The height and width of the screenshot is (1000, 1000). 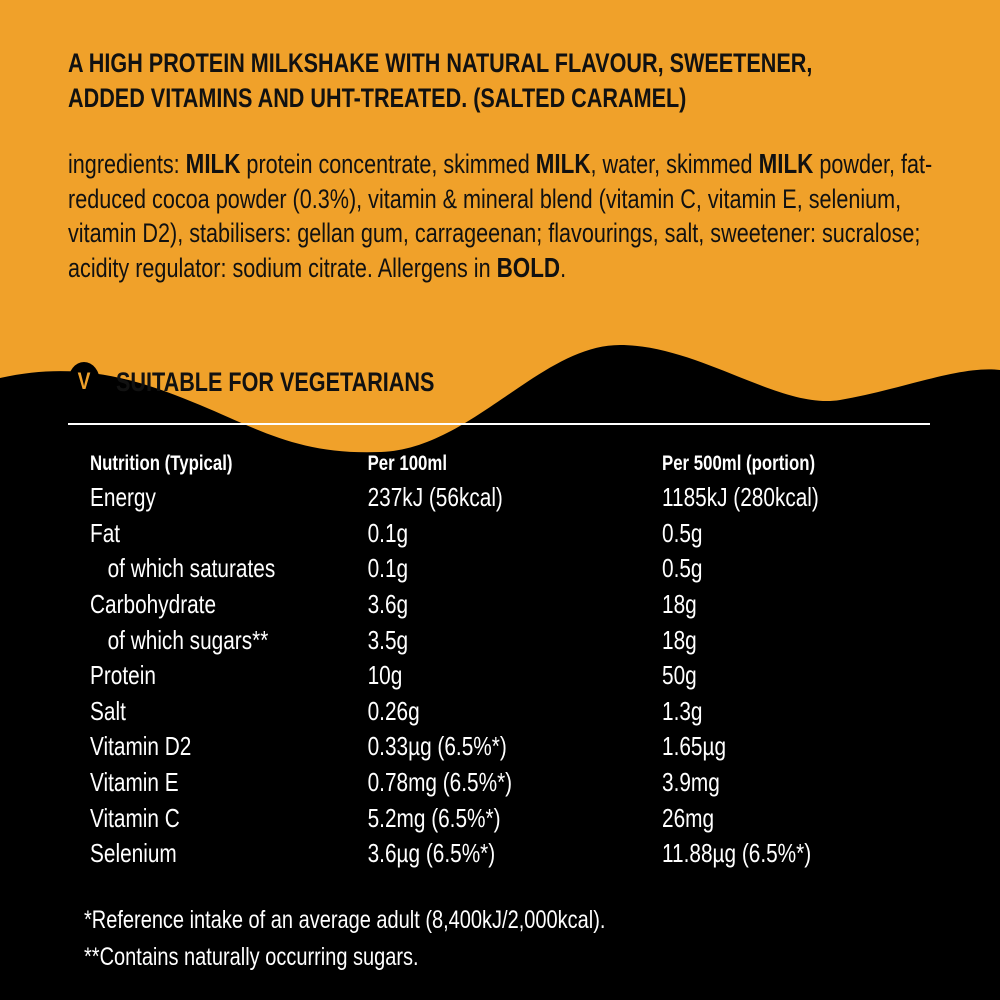 I want to click on header-cell: Per 500ml (portion), so click(x=739, y=463).